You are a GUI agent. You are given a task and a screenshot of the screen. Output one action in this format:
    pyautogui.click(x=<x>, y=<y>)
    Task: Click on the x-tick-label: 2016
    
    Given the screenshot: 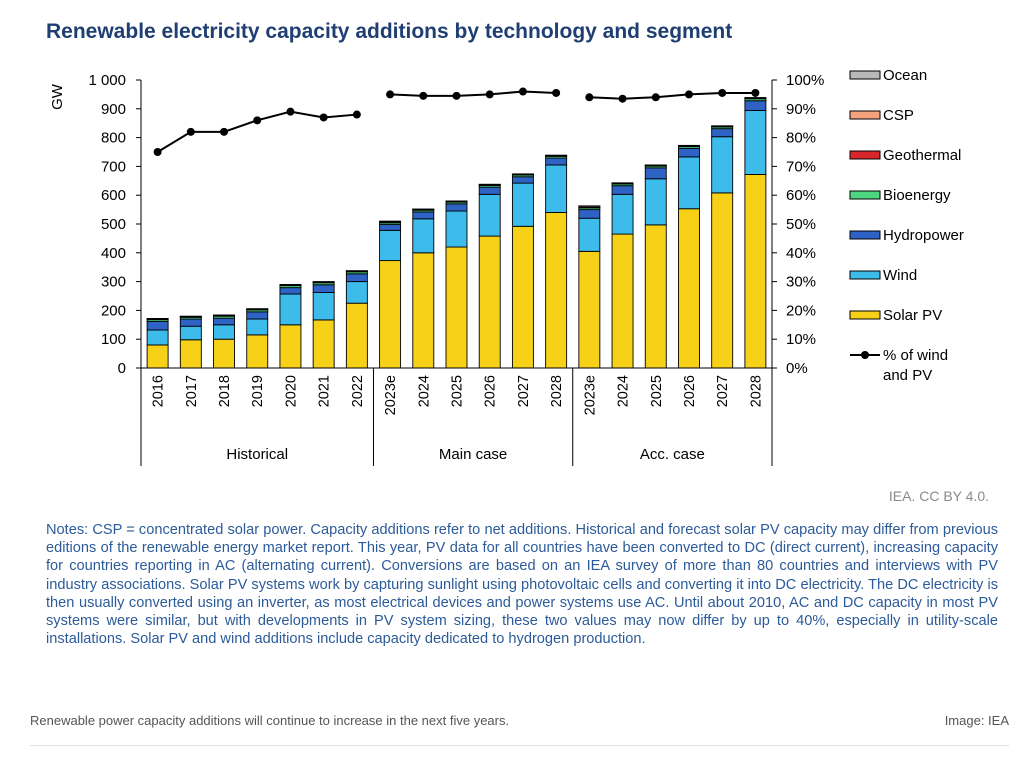 What is the action you would take?
    pyautogui.click(x=159, y=391)
    